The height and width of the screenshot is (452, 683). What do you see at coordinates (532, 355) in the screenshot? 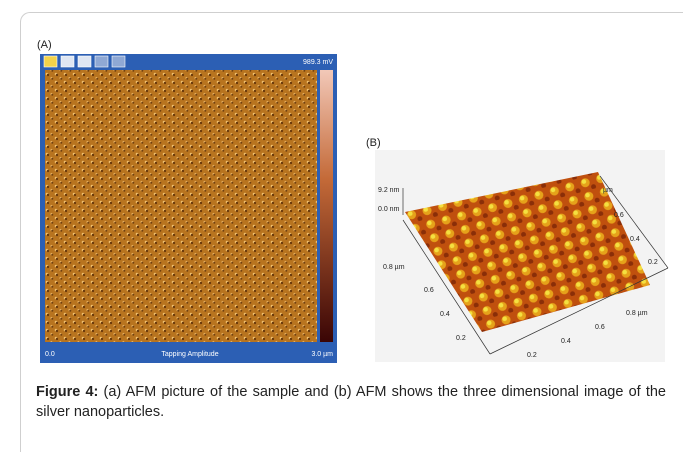
I see `x-tick-label: 0.2` at bounding box center [532, 355].